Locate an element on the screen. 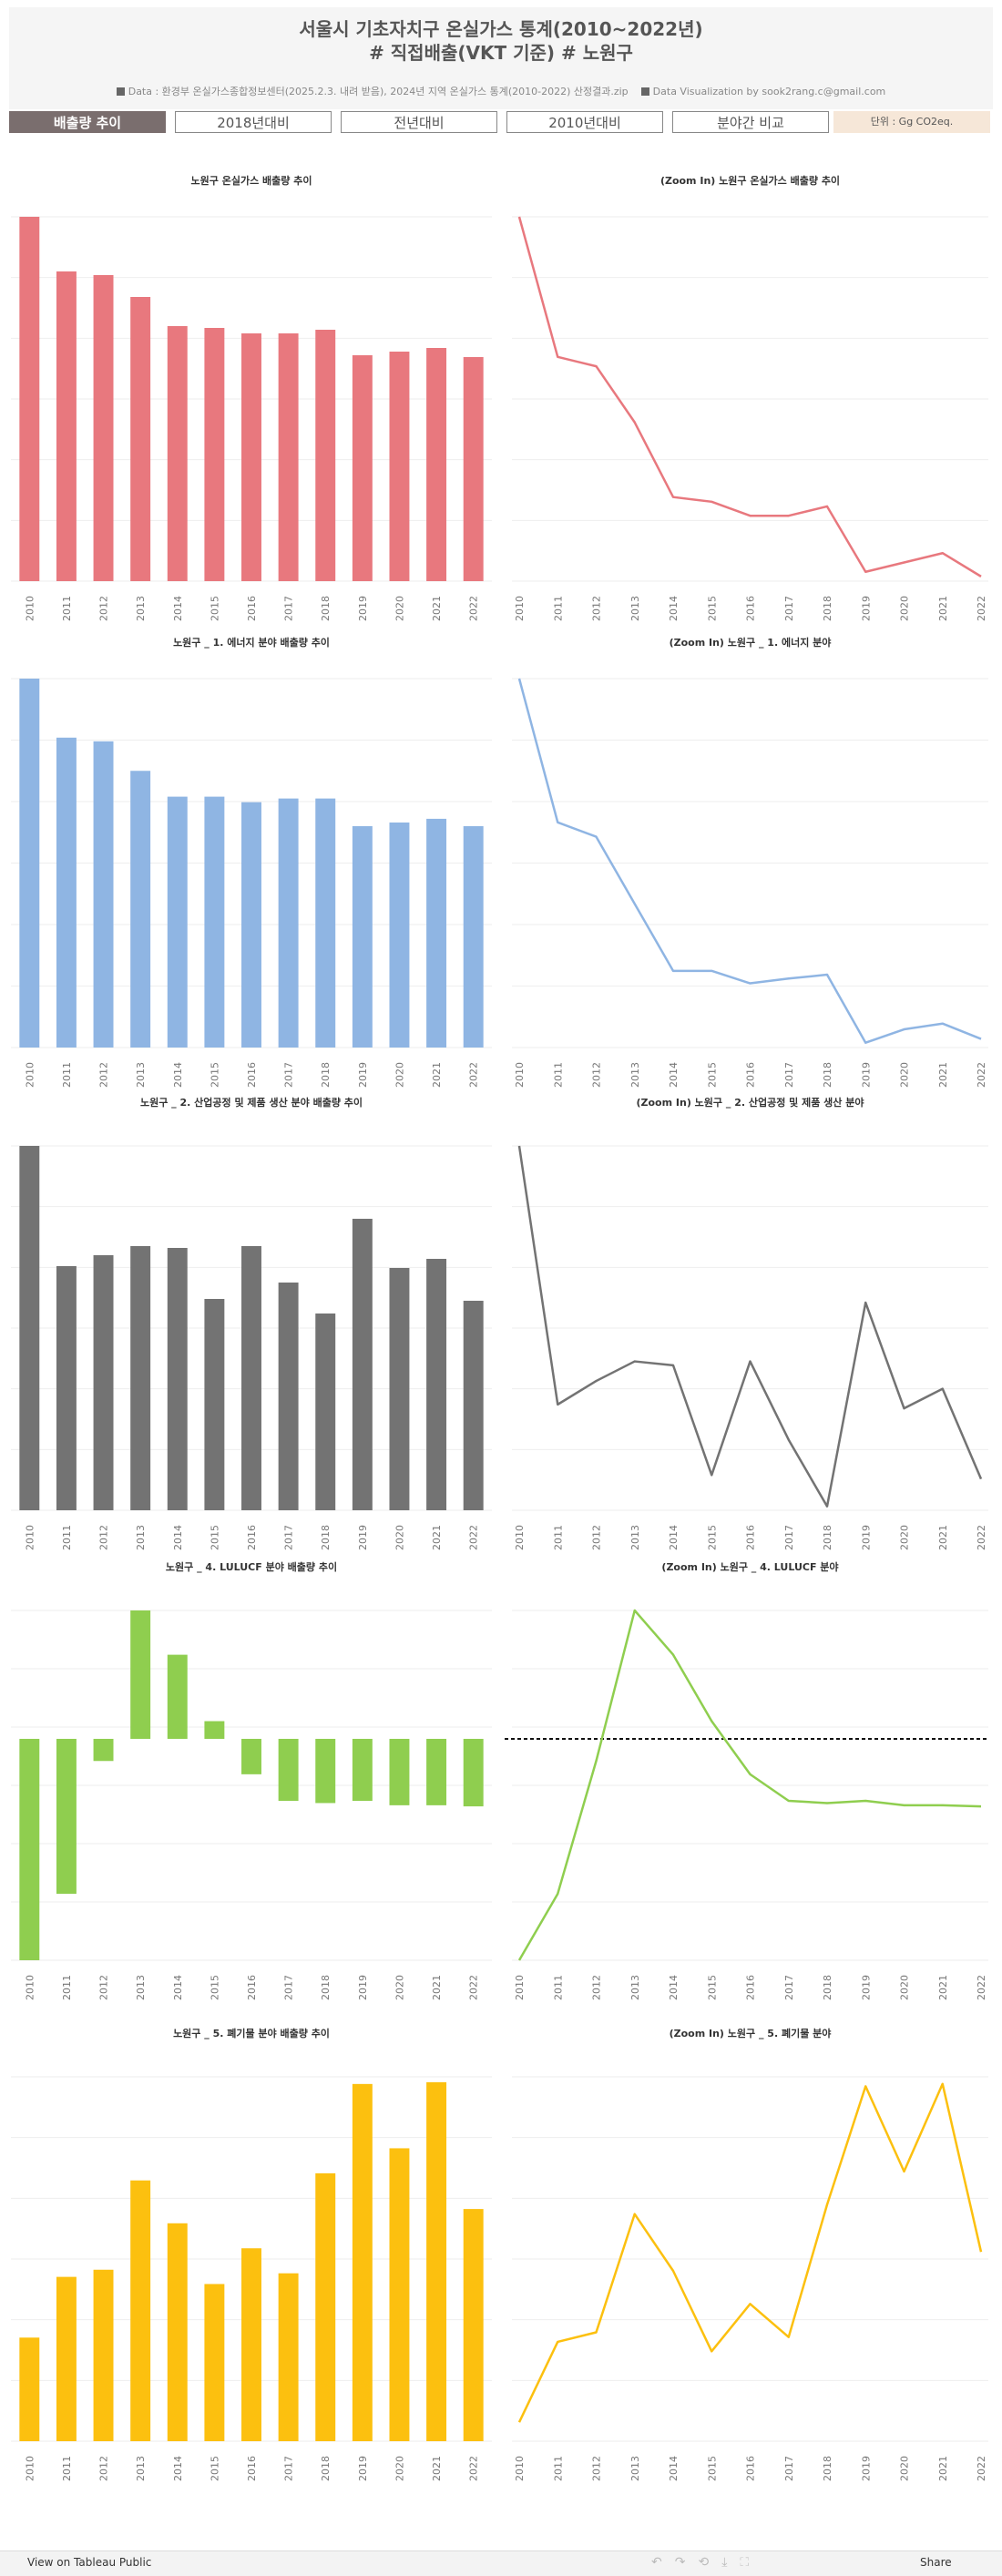 Image resolution: width=1002 pixels, height=2576 pixels. share-button: Share is located at coordinates (936, 2562).